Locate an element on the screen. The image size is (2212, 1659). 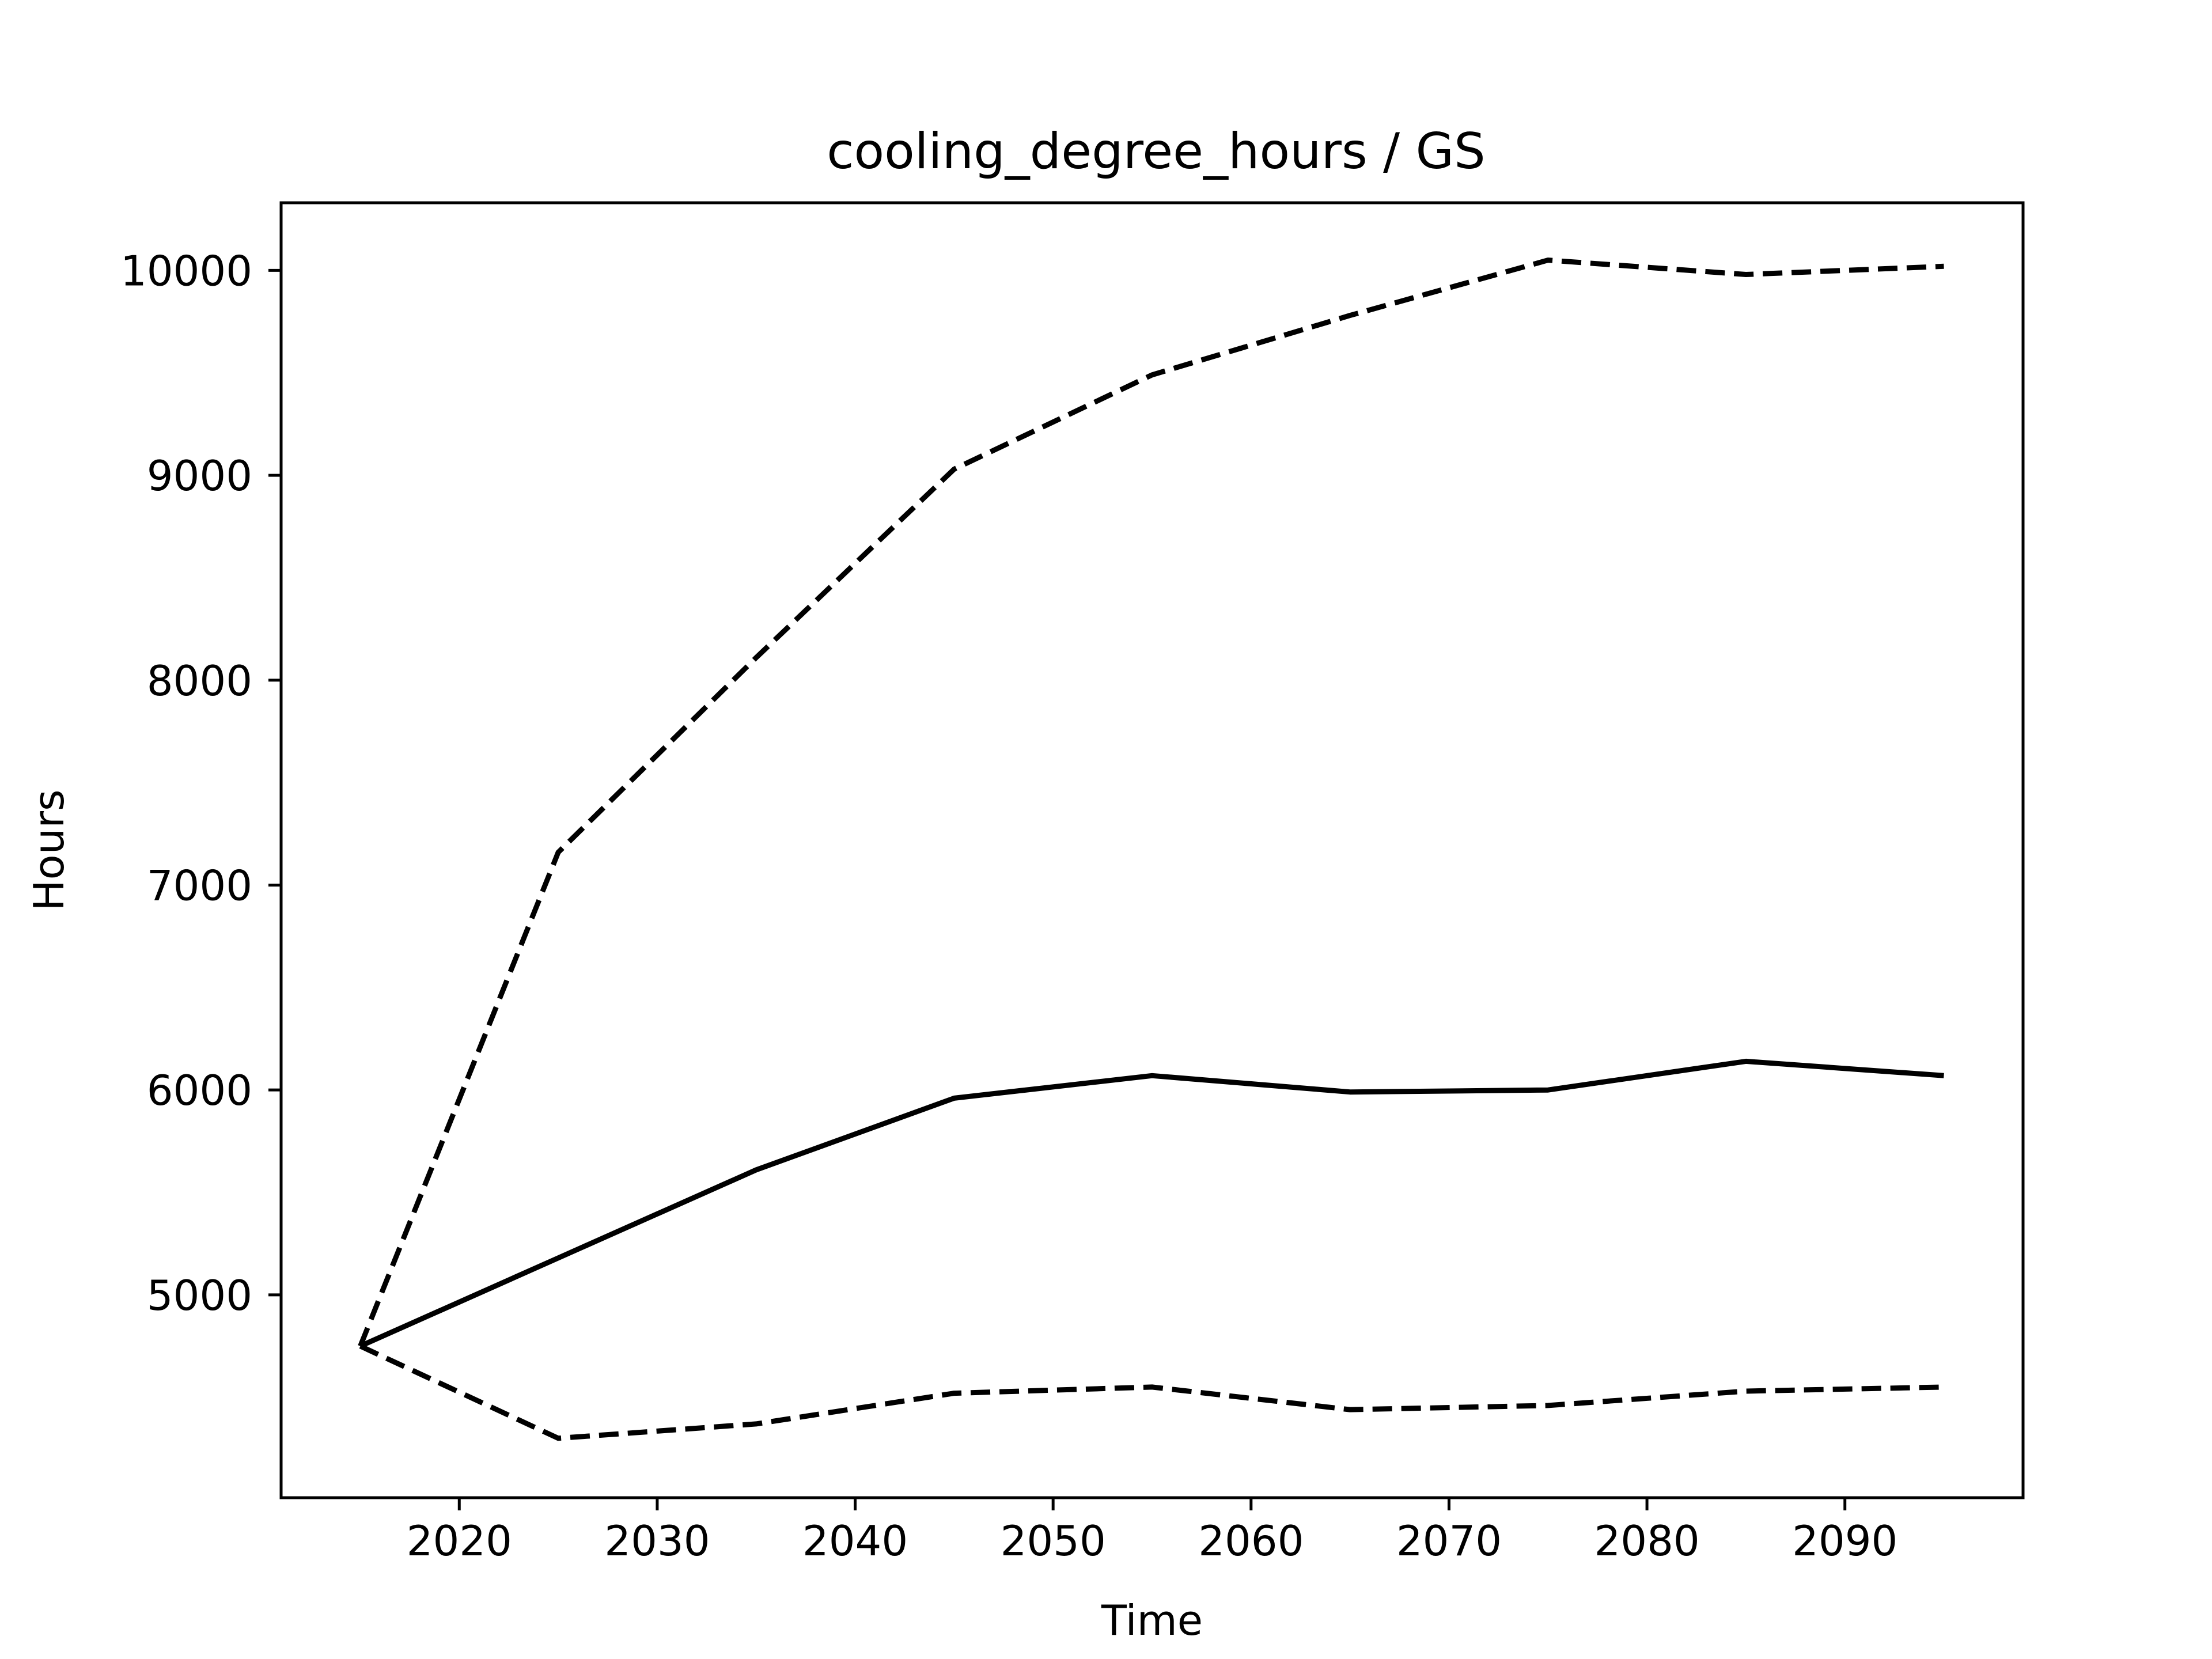
x-tick-label: 2070 is located at coordinates (1449, 1541).